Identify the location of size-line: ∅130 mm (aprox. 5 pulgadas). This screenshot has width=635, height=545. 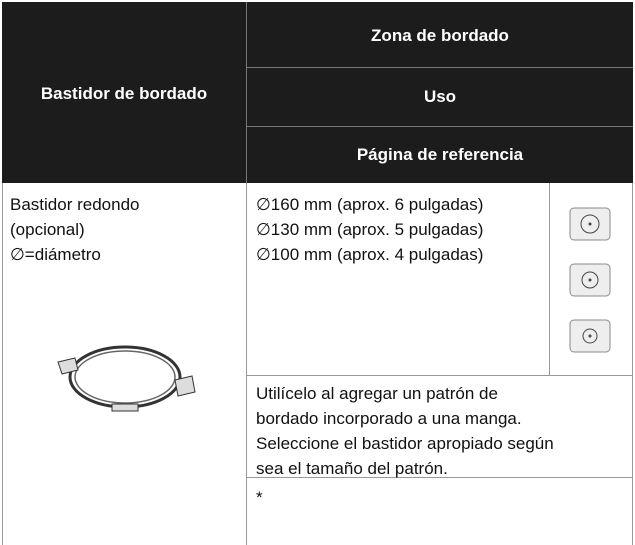
(370, 229).